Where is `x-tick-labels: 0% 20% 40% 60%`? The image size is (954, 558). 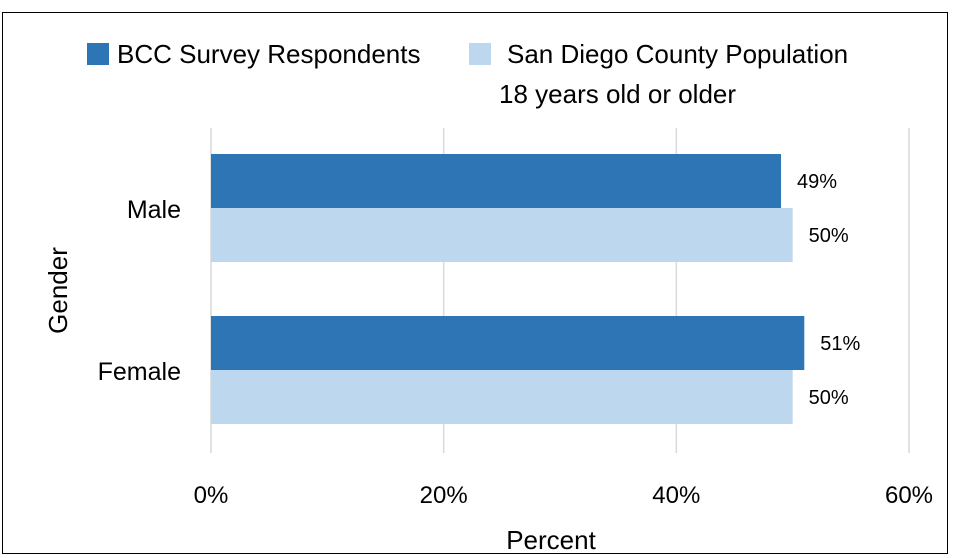 x-tick-labels: 0% 20% 40% 60% is located at coordinates (563, 495).